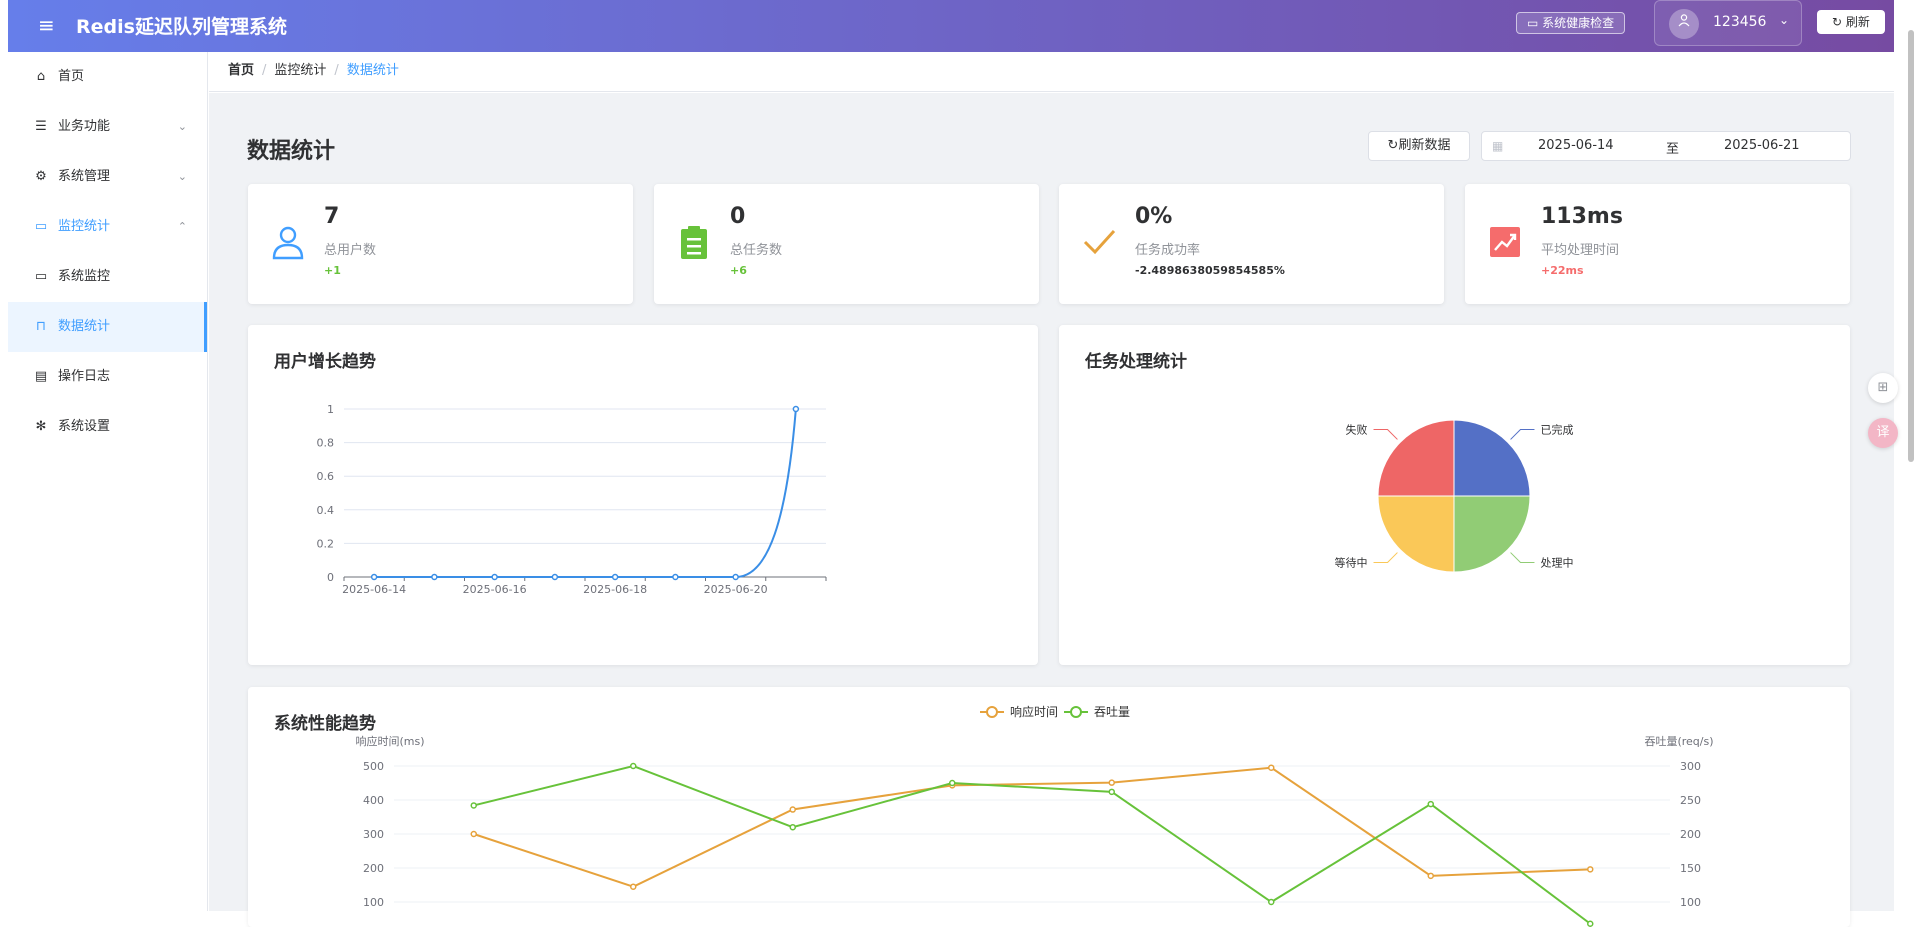 This screenshot has height=927, width=1920. What do you see at coordinates (1571, 23) in the screenshot?
I see `health-check-button: ▭ 系统健康检查` at bounding box center [1571, 23].